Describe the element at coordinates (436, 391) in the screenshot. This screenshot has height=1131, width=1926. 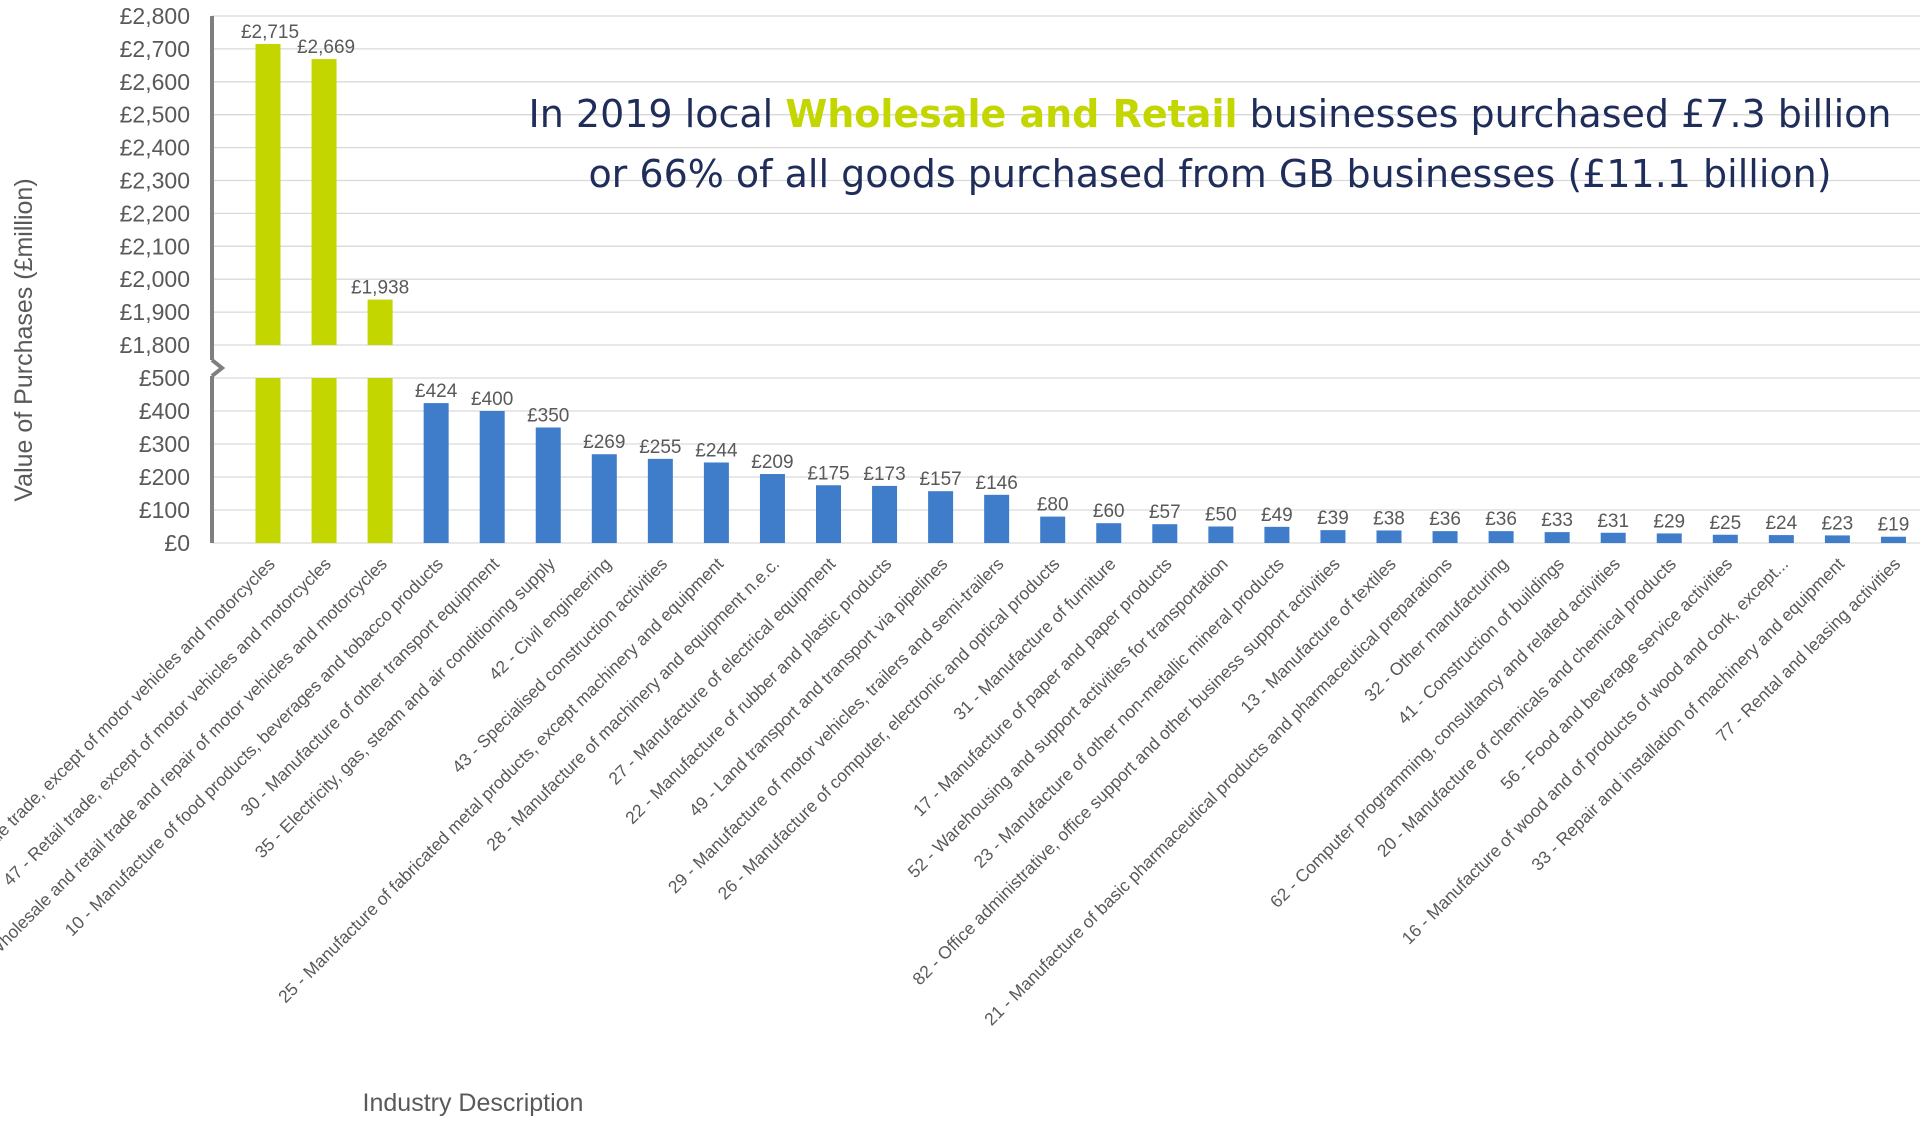
I see `data-label: £424` at that location.